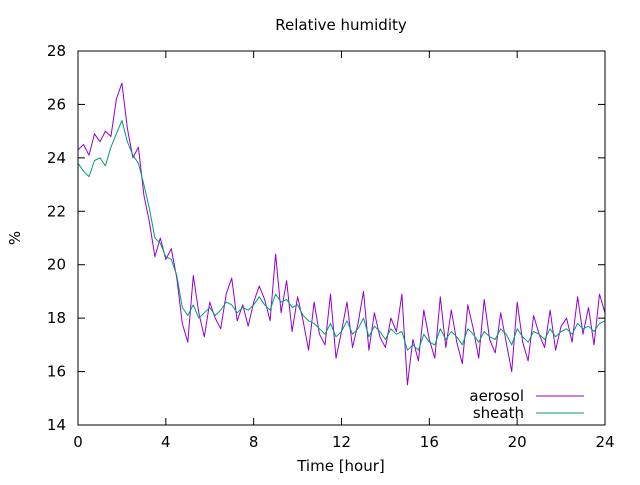  Describe the element at coordinates (56, 158) in the screenshot. I see `y-tick-label: 24` at that location.